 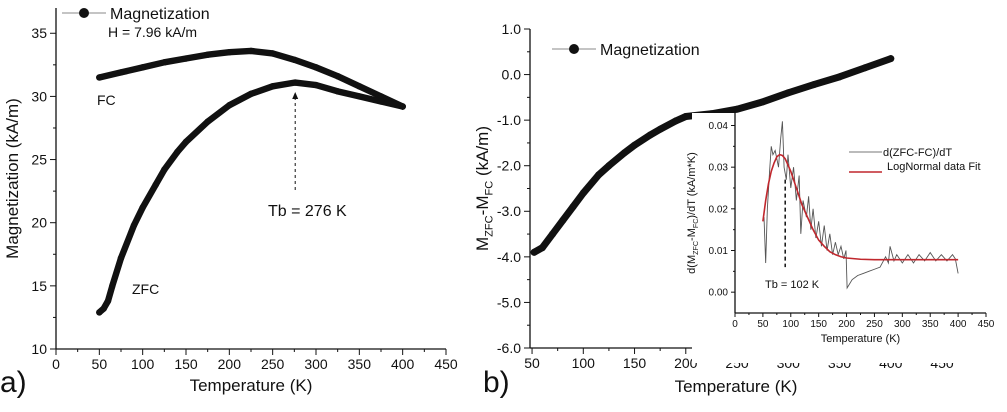 What do you see at coordinates (509, 120) in the screenshot?
I see `y-tick-label: -1.0` at bounding box center [509, 120].